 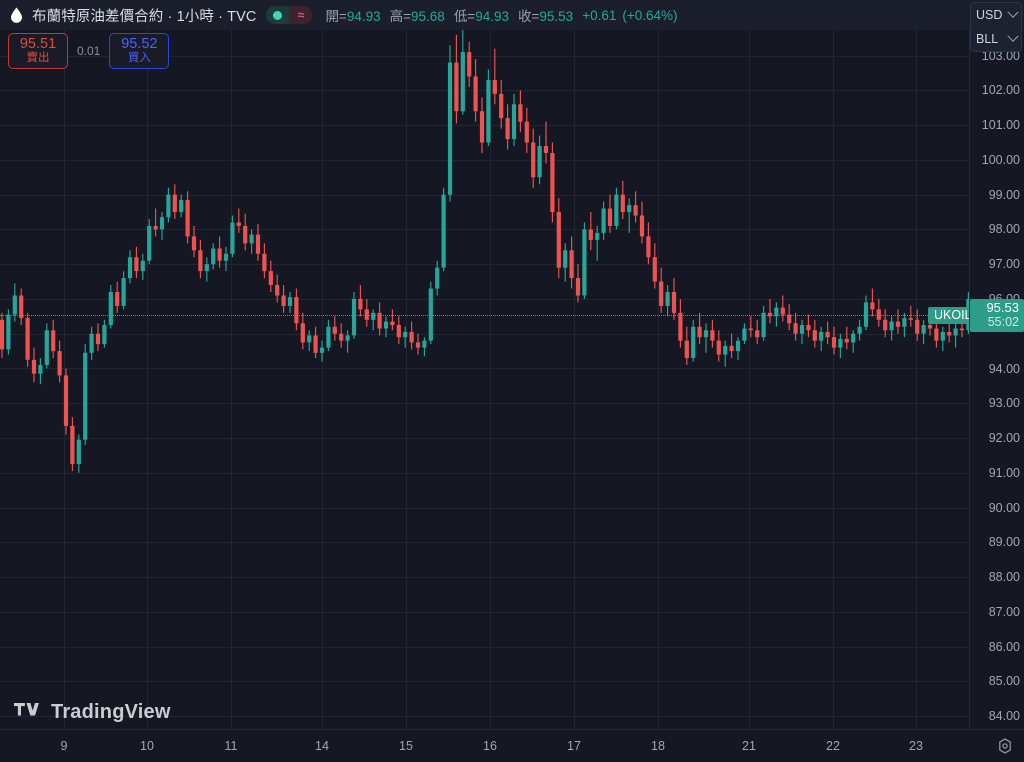 I want to click on currency-value: USD, so click(x=989, y=15).